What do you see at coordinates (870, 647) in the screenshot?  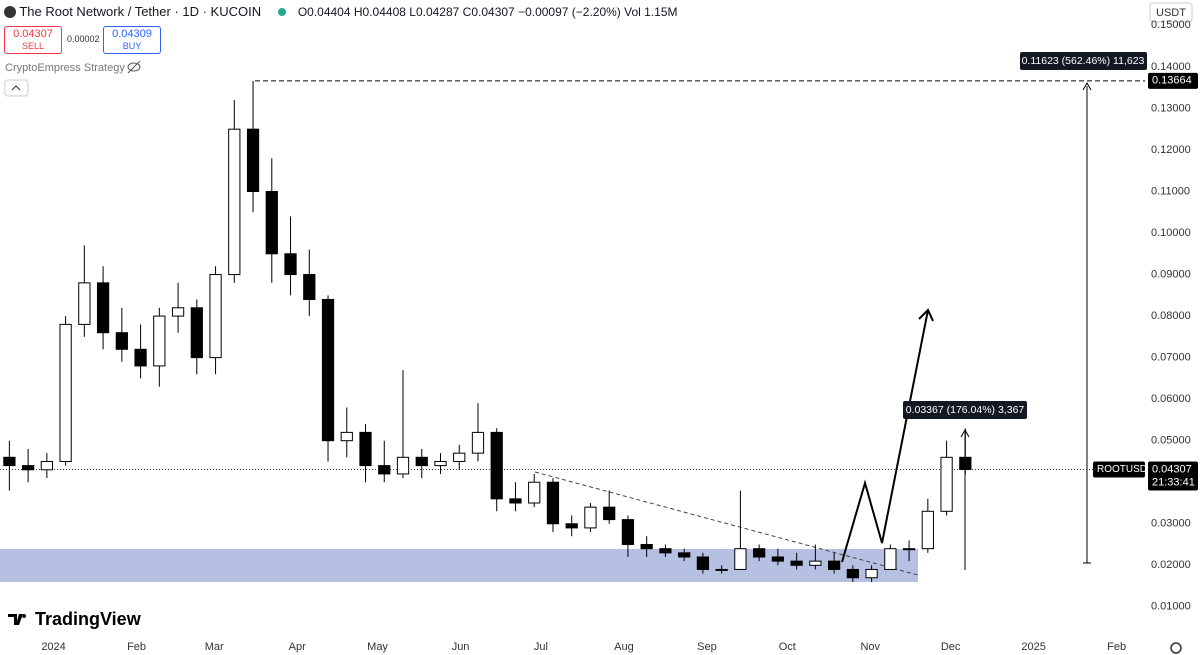 I see `x-tick-label: Nov` at bounding box center [870, 647].